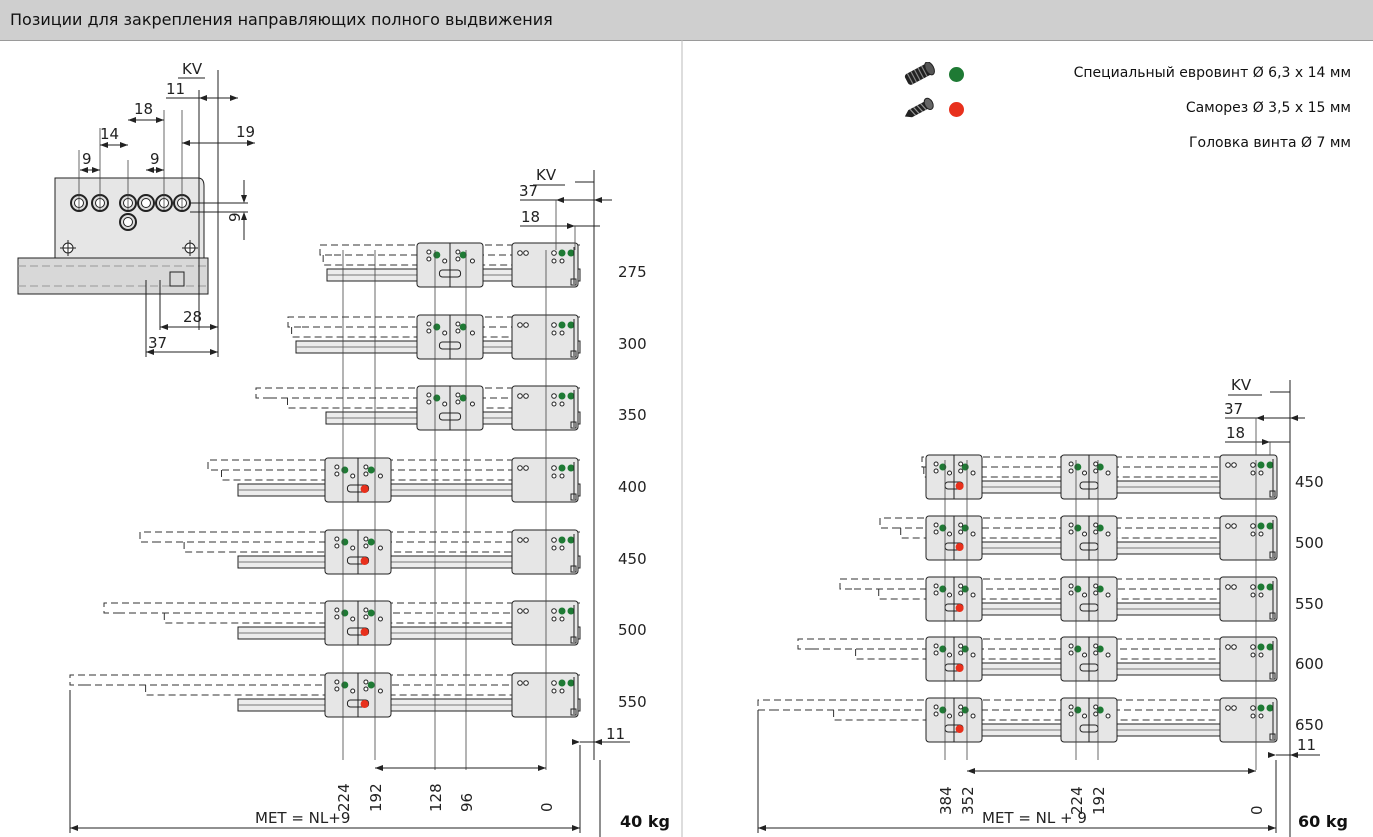  Describe the element at coordinates (109, 134) in the screenshot. I see `dim-14-label: 14` at that location.